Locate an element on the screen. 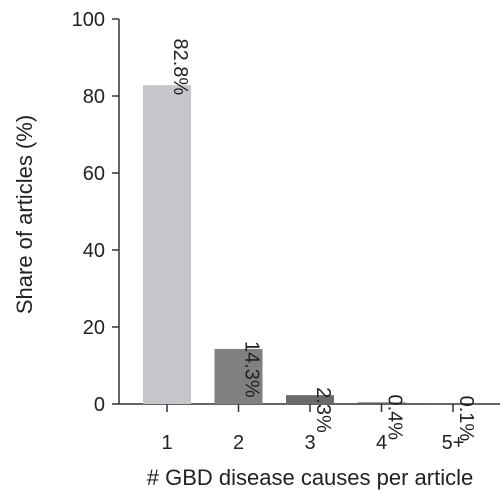 This screenshot has width=503, height=499. x-tick-label: 4 is located at coordinates (381, 443).